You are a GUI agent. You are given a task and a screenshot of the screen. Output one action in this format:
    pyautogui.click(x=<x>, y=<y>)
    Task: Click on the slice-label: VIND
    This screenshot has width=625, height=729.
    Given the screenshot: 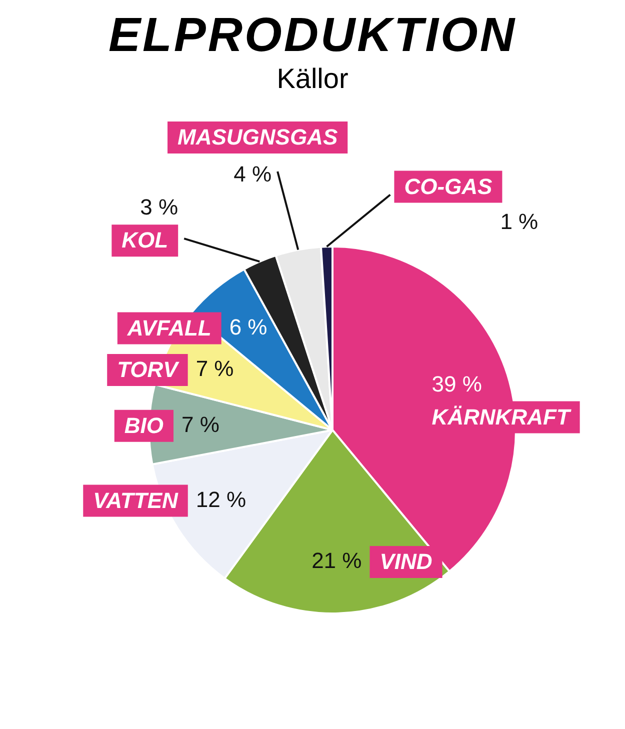 What is the action you would take?
    pyautogui.click(x=406, y=561)
    